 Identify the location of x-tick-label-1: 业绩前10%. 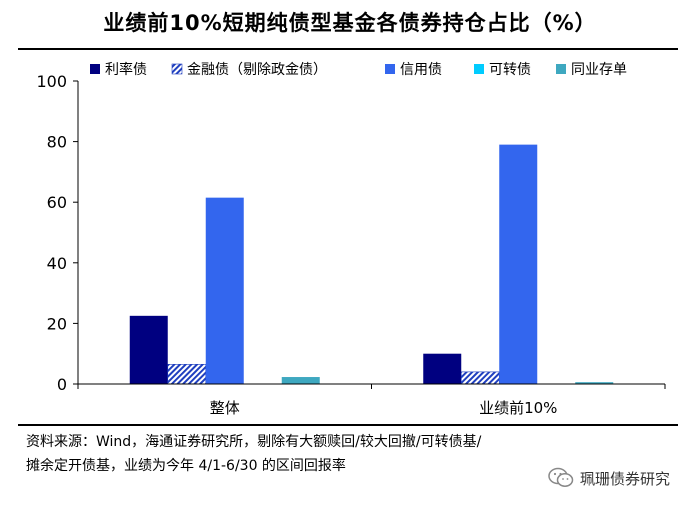
(518, 408).